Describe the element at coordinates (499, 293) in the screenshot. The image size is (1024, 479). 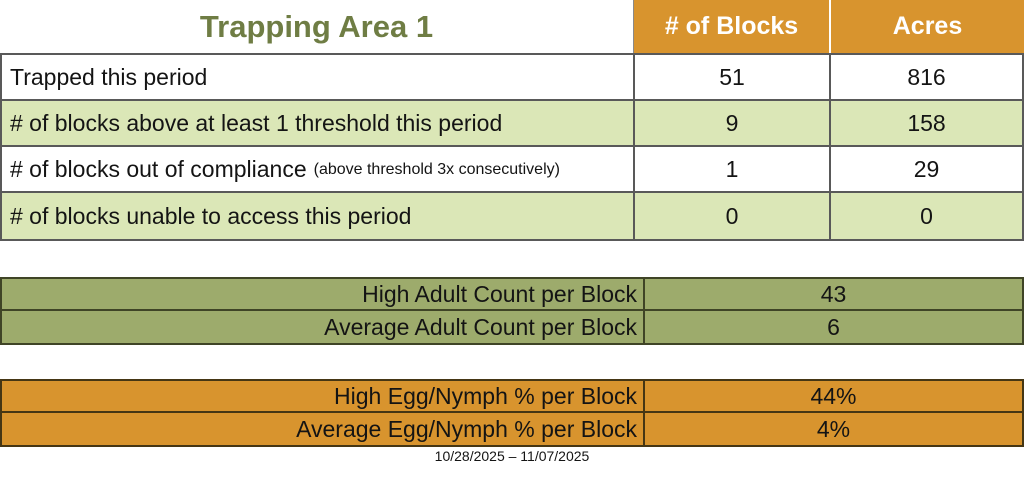
I see `row-label: High Adult Count per Block` at that location.